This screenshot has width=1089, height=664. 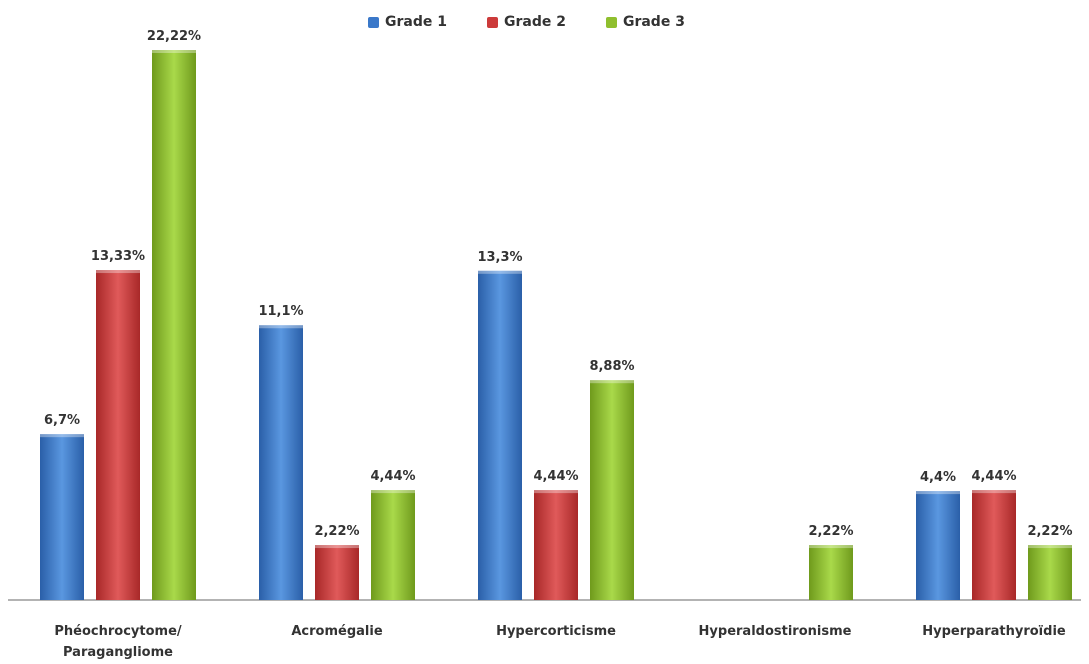 I want to click on data-label-0-1: 11,1%, so click(x=280, y=311).